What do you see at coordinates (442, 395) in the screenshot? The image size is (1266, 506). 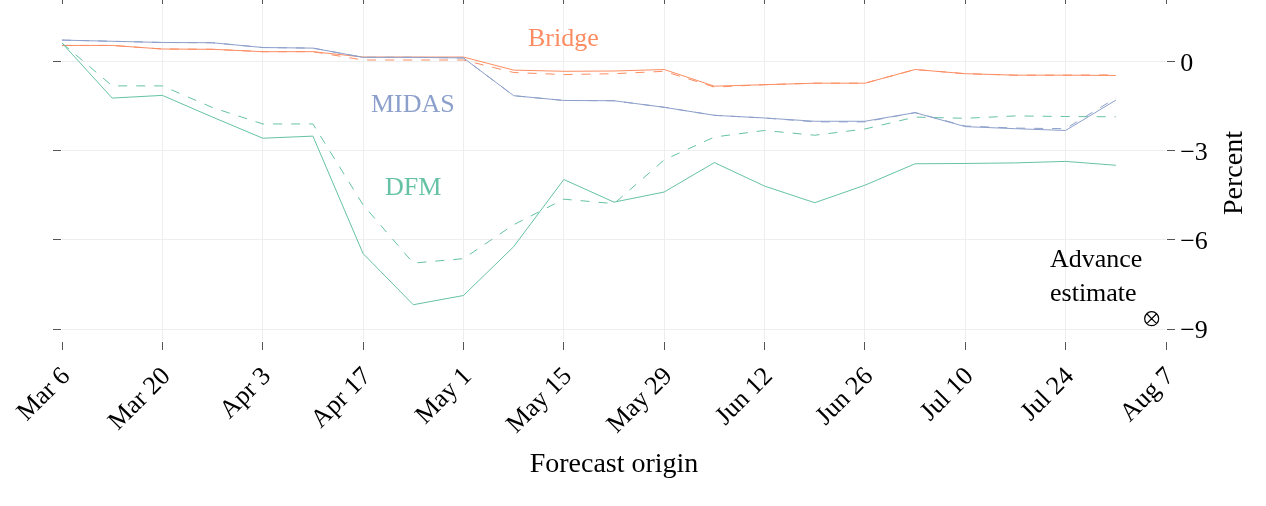 I see `x-tick-label: May 1` at bounding box center [442, 395].